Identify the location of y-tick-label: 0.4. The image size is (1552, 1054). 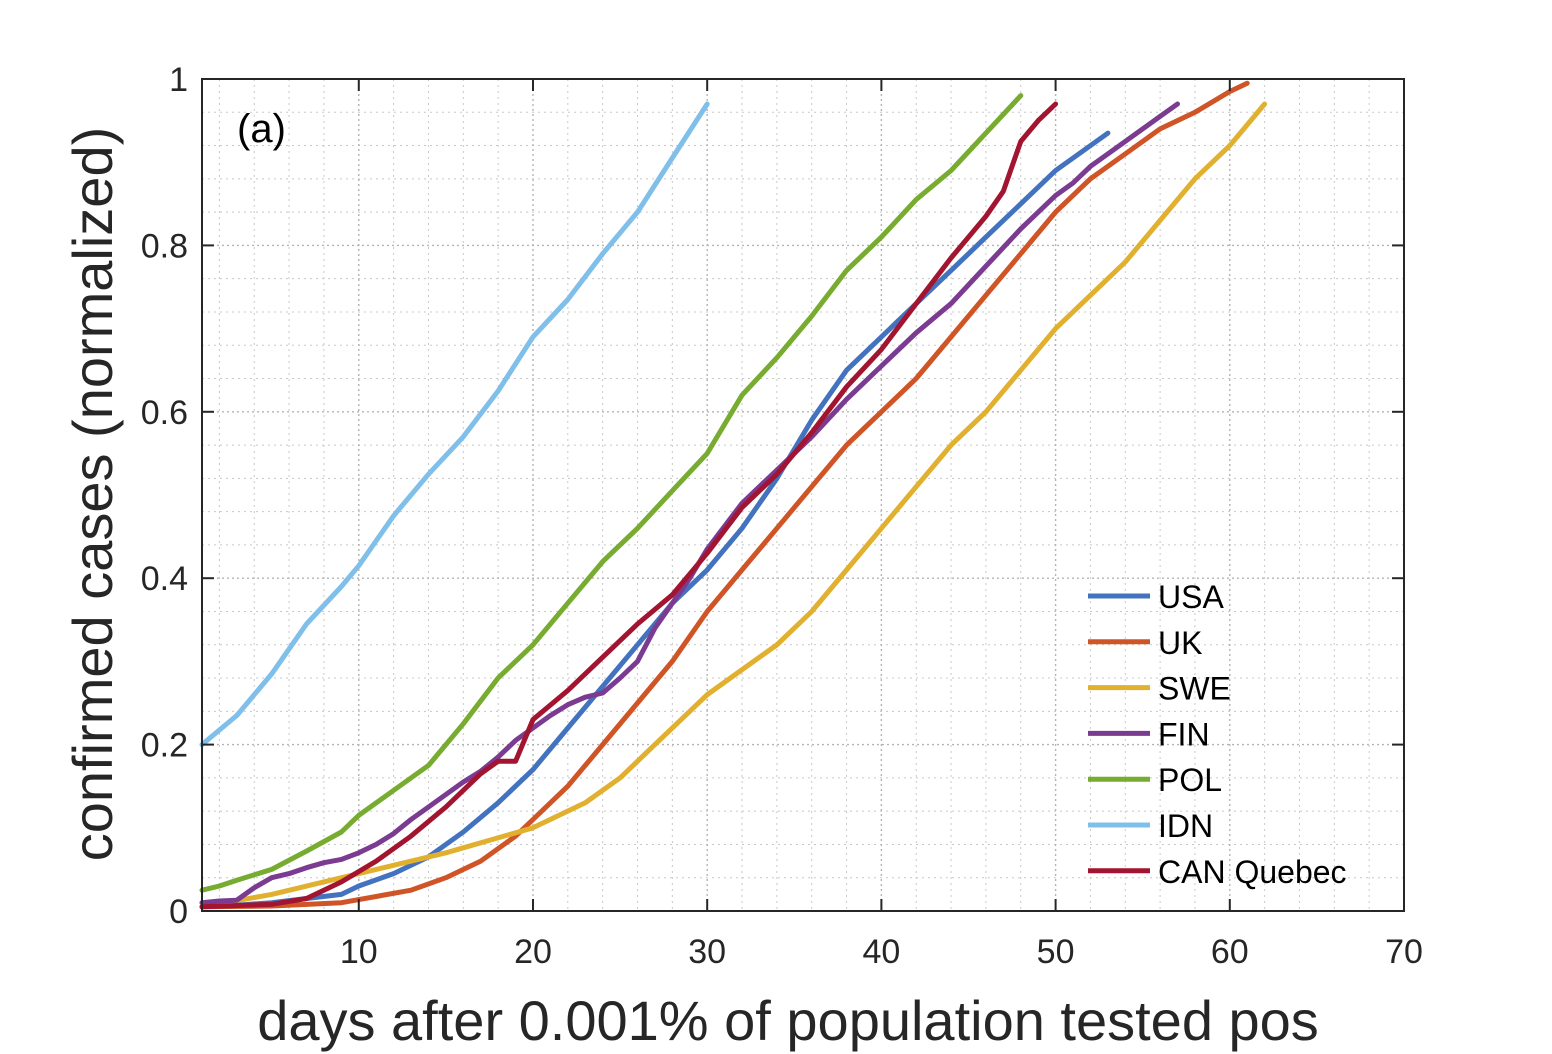
(164, 579).